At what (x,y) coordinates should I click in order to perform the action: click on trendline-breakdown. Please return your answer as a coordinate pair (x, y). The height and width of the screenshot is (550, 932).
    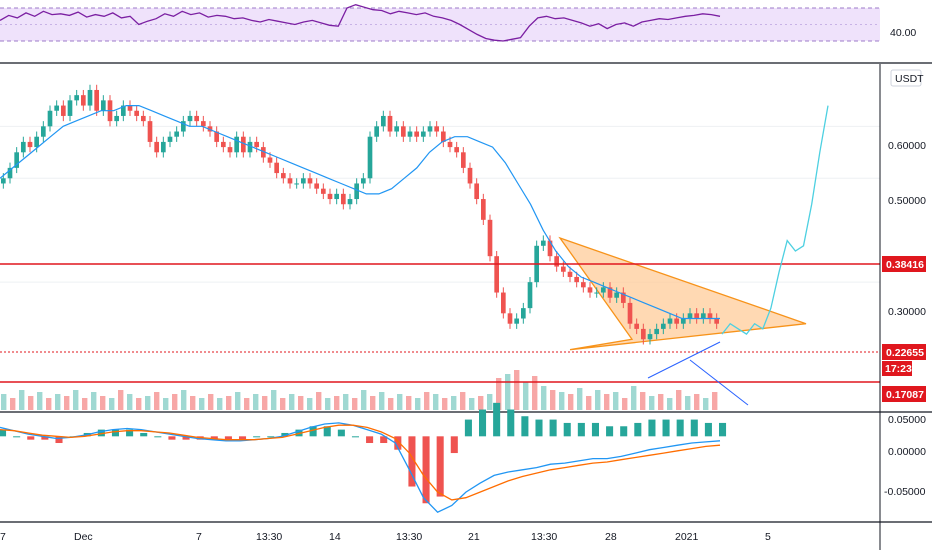
    Looking at the image, I should click on (719, 382).